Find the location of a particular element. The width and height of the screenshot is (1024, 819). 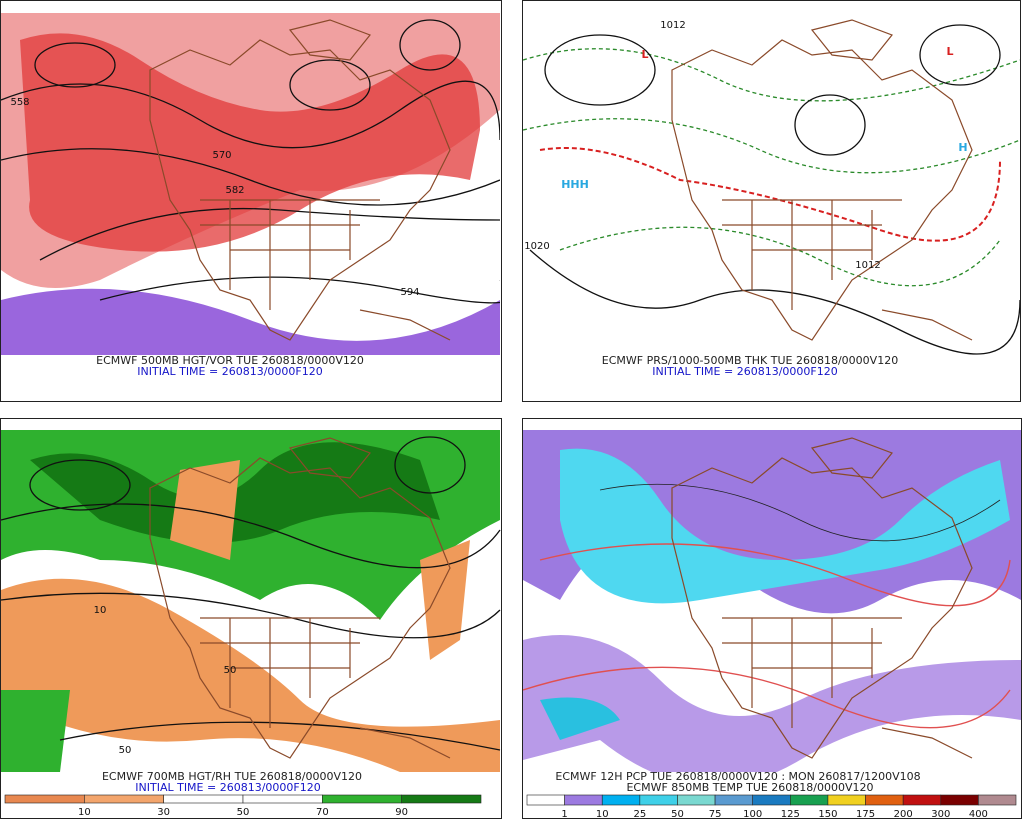

colorbar-label: 300 is located at coordinates (940, 814).